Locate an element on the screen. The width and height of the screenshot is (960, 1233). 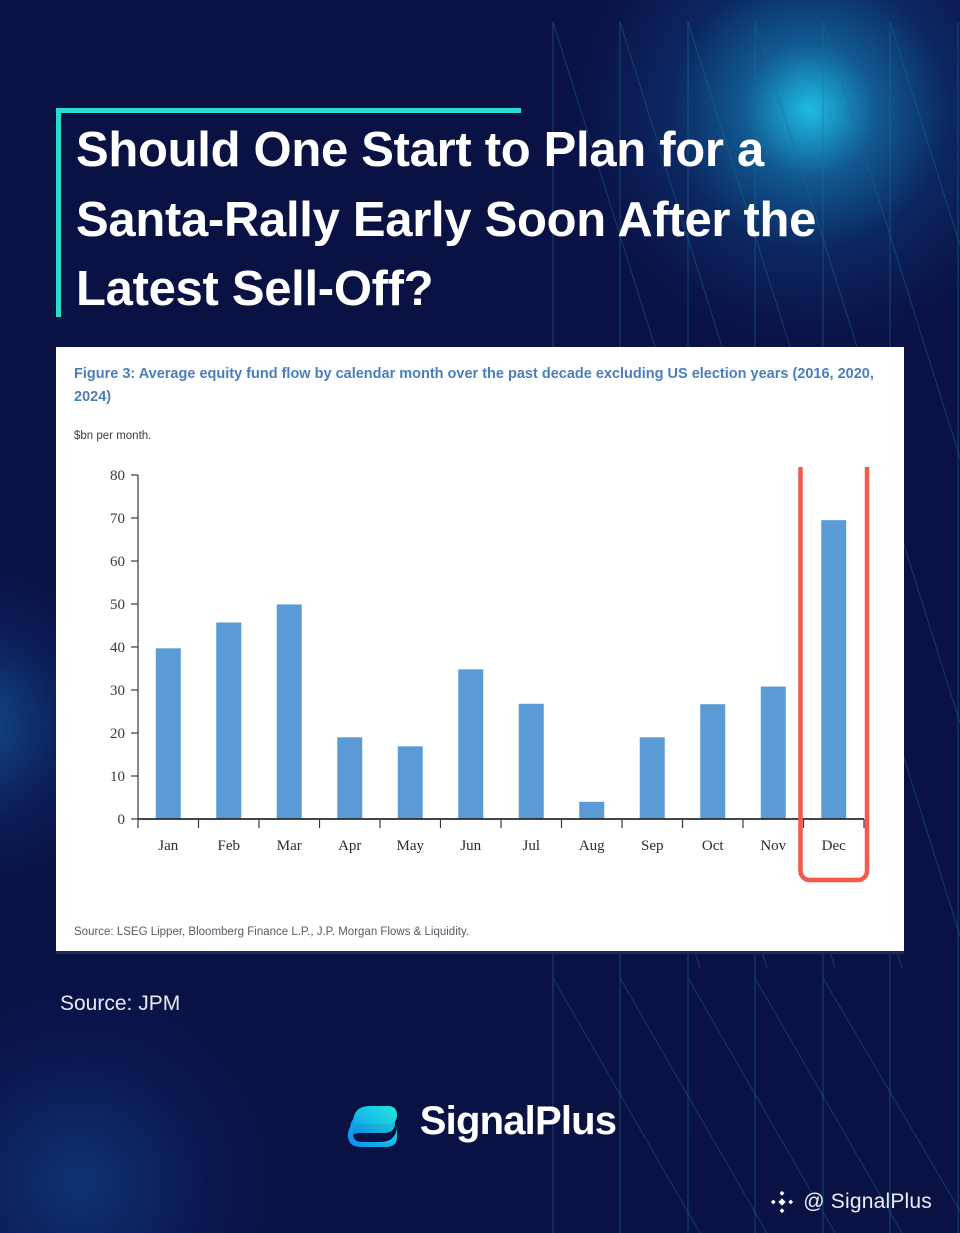
x-tick-label: May is located at coordinates (411, 846).